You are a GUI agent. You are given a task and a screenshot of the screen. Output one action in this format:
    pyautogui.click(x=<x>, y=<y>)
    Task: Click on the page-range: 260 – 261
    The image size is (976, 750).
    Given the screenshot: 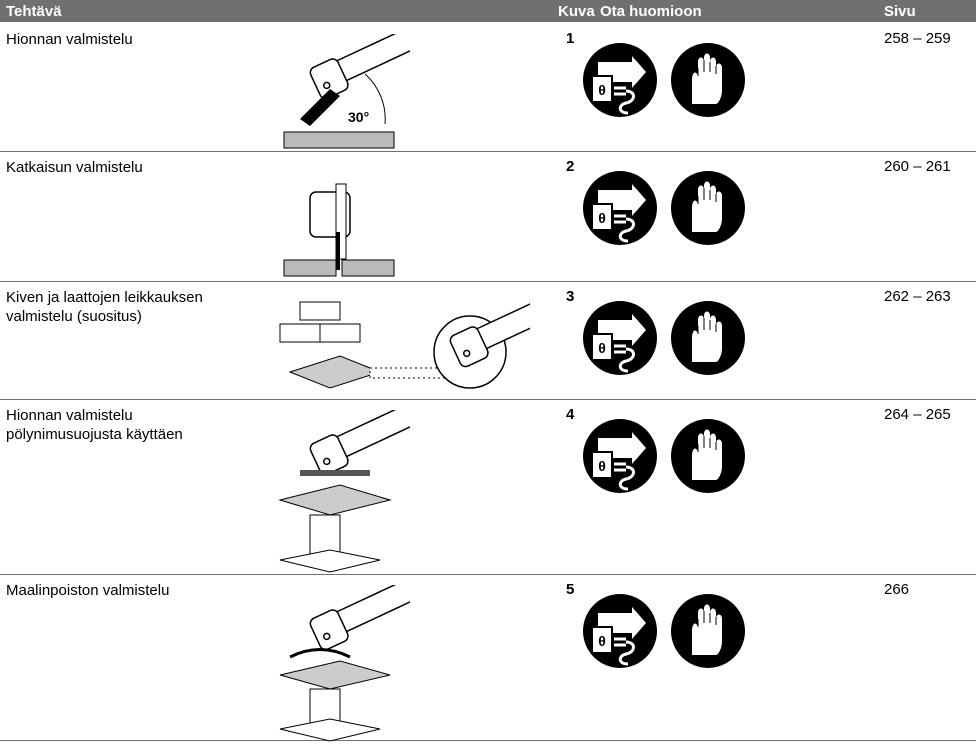 What is the action you would take?
    pyautogui.click(x=917, y=166)
    